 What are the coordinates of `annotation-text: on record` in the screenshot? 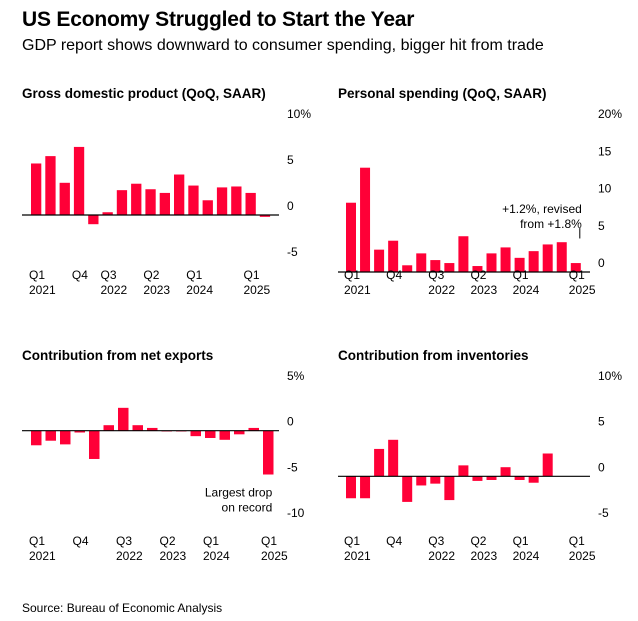 It's located at (247, 507).